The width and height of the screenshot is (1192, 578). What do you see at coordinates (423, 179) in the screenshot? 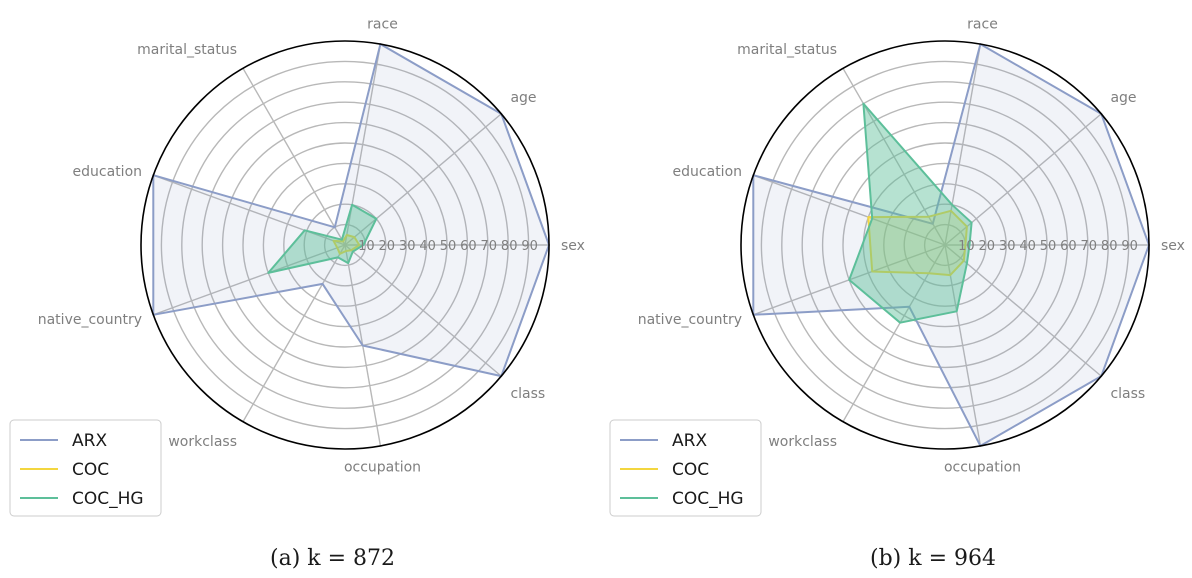
I see `spoke-age` at bounding box center [423, 179].